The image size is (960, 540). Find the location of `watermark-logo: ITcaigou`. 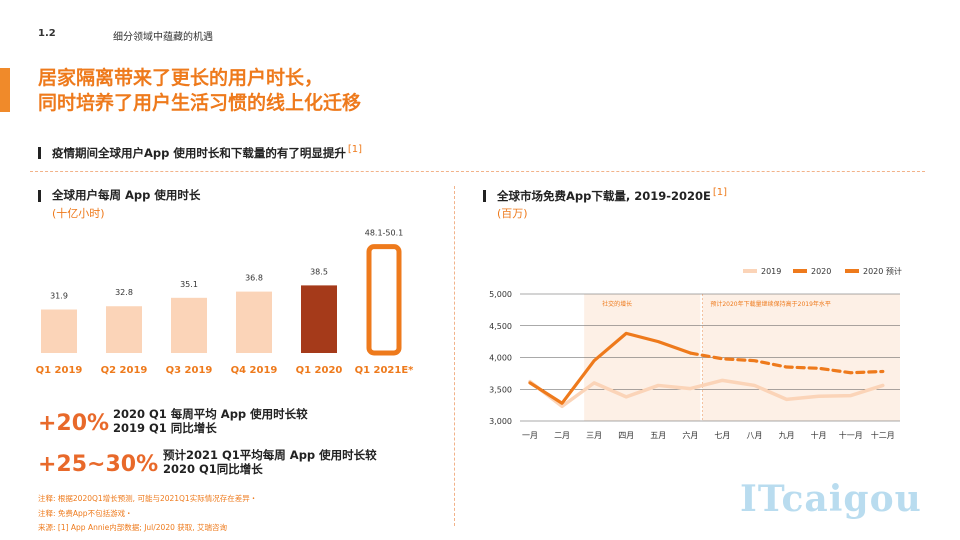

watermark-logo: ITcaigou is located at coordinates (831, 499).